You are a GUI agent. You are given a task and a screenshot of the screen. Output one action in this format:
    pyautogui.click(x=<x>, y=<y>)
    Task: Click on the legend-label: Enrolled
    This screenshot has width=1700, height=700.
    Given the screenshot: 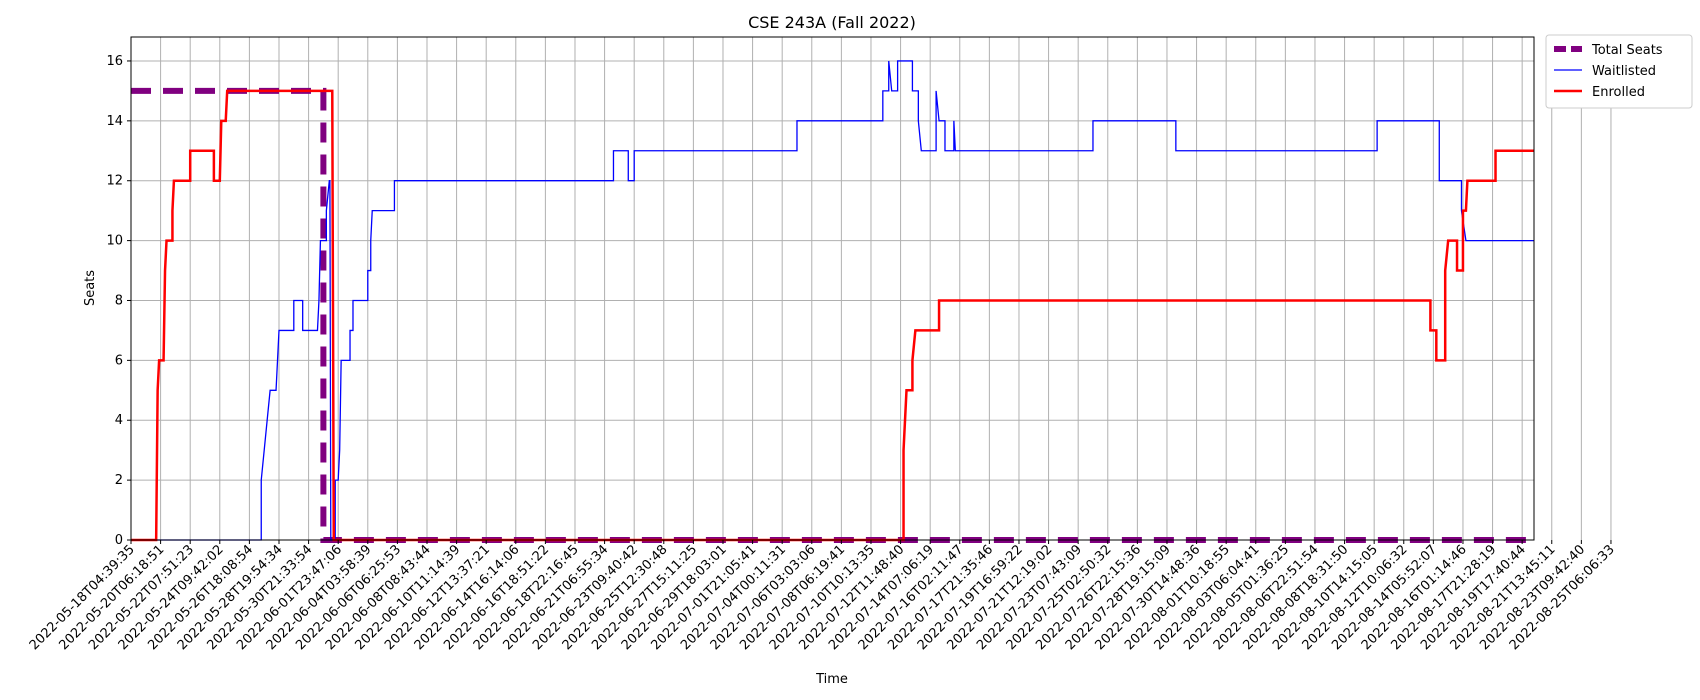 What is the action you would take?
    pyautogui.click(x=1618, y=92)
    